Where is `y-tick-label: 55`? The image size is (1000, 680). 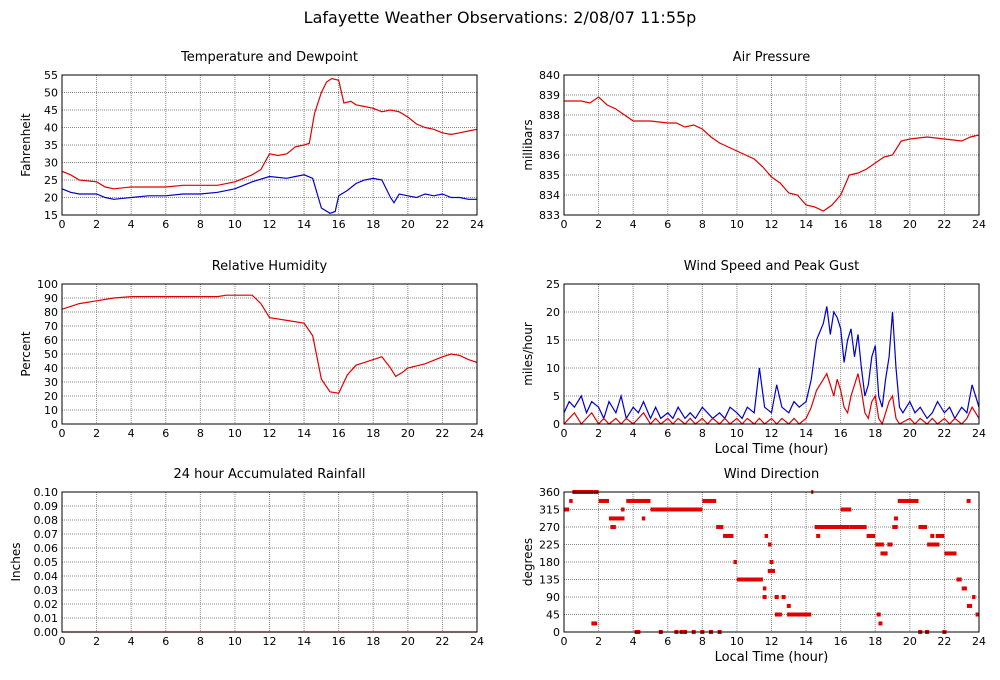 y-tick-label: 55 is located at coordinates (51, 75).